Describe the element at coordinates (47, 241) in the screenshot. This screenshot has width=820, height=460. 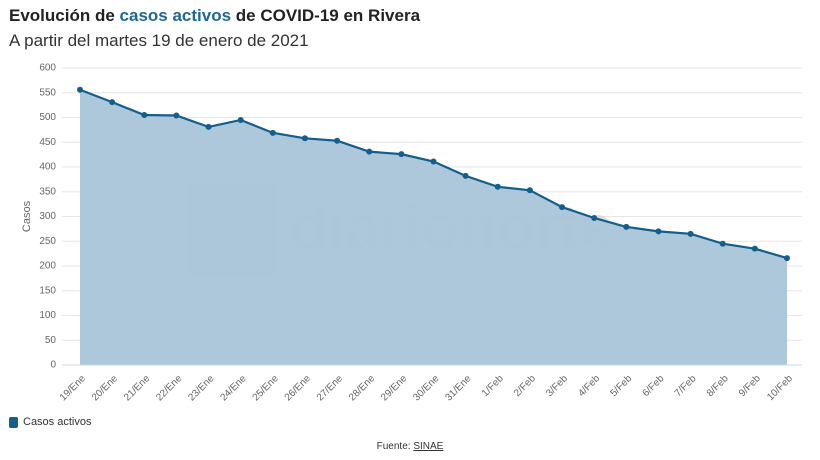
I see `y-tick-label: 250` at that location.